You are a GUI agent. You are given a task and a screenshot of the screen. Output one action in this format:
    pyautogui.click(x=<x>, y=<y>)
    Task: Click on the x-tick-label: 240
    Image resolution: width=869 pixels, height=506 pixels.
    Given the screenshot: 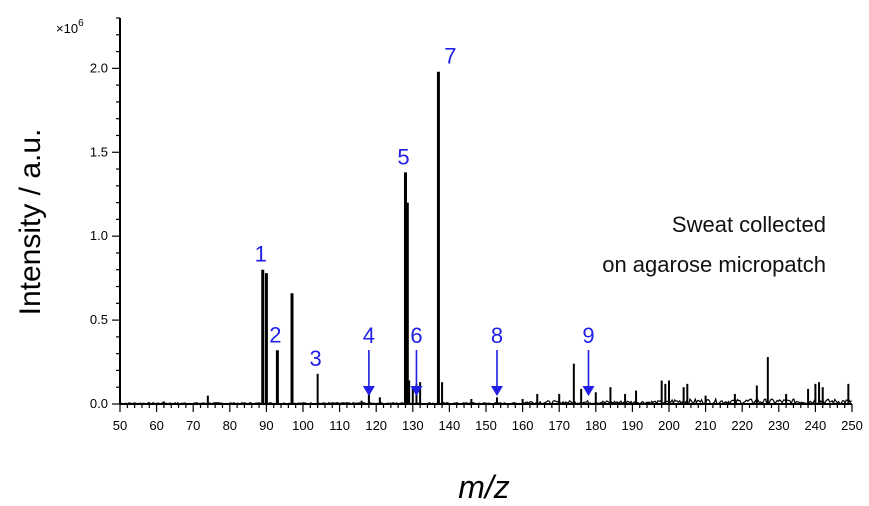 What is the action you would take?
    pyautogui.click(x=816, y=425)
    